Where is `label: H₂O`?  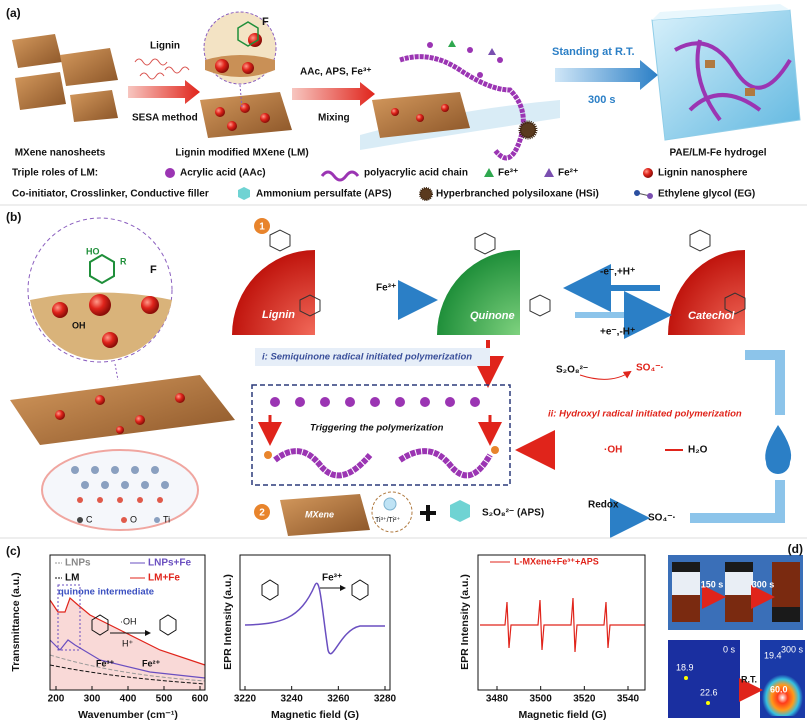 label: H₂O is located at coordinates (698, 450).